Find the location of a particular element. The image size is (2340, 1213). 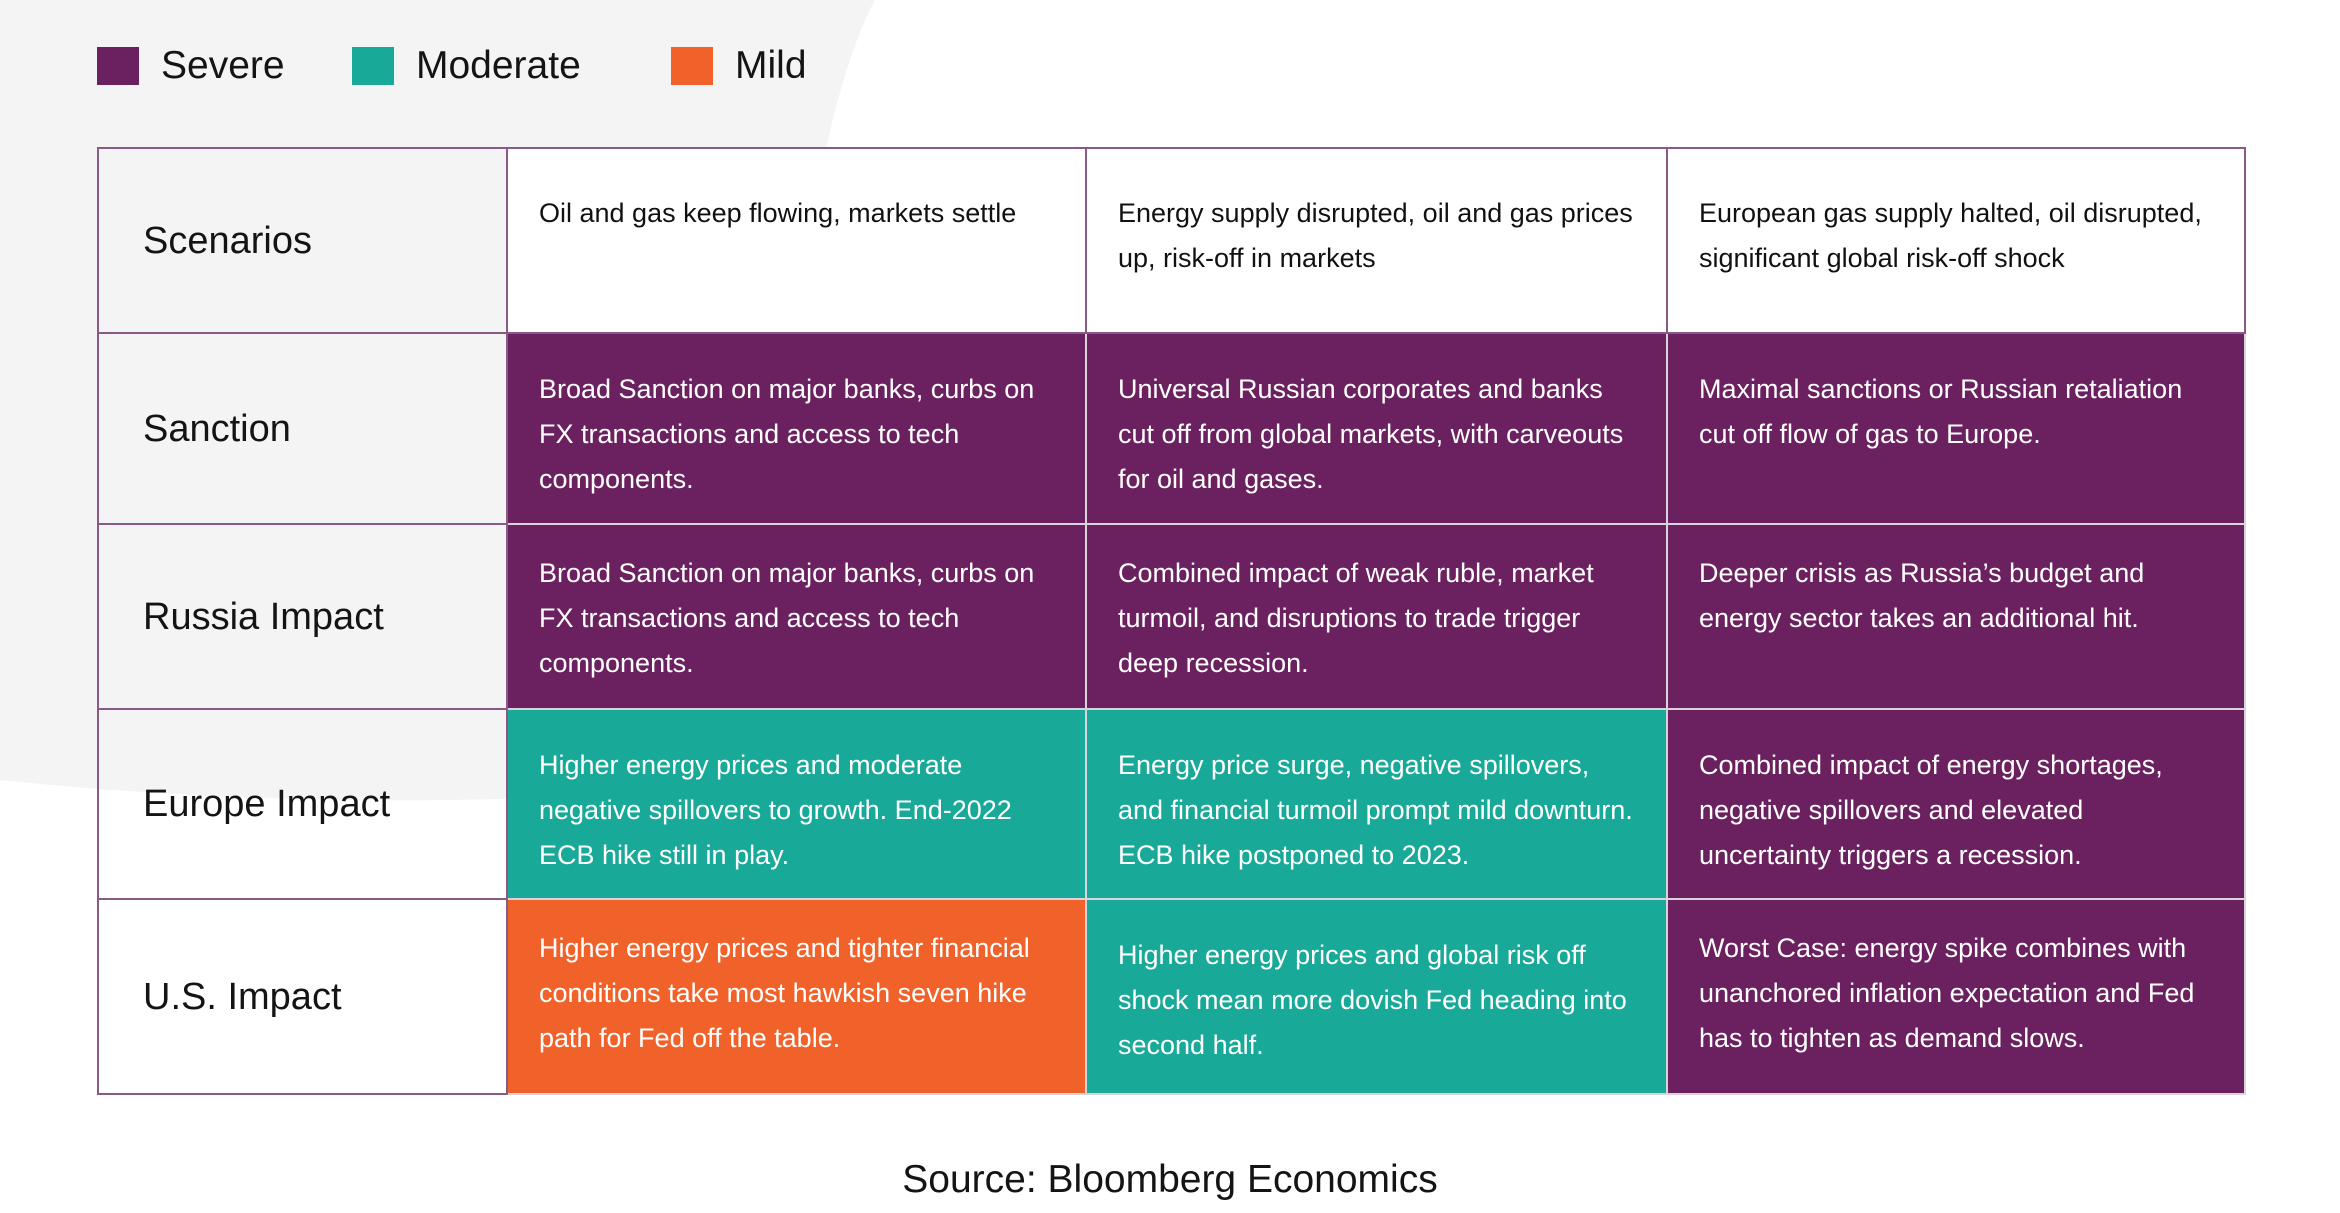

row-label-us-impact: U.S. Impact is located at coordinates (302, 997).